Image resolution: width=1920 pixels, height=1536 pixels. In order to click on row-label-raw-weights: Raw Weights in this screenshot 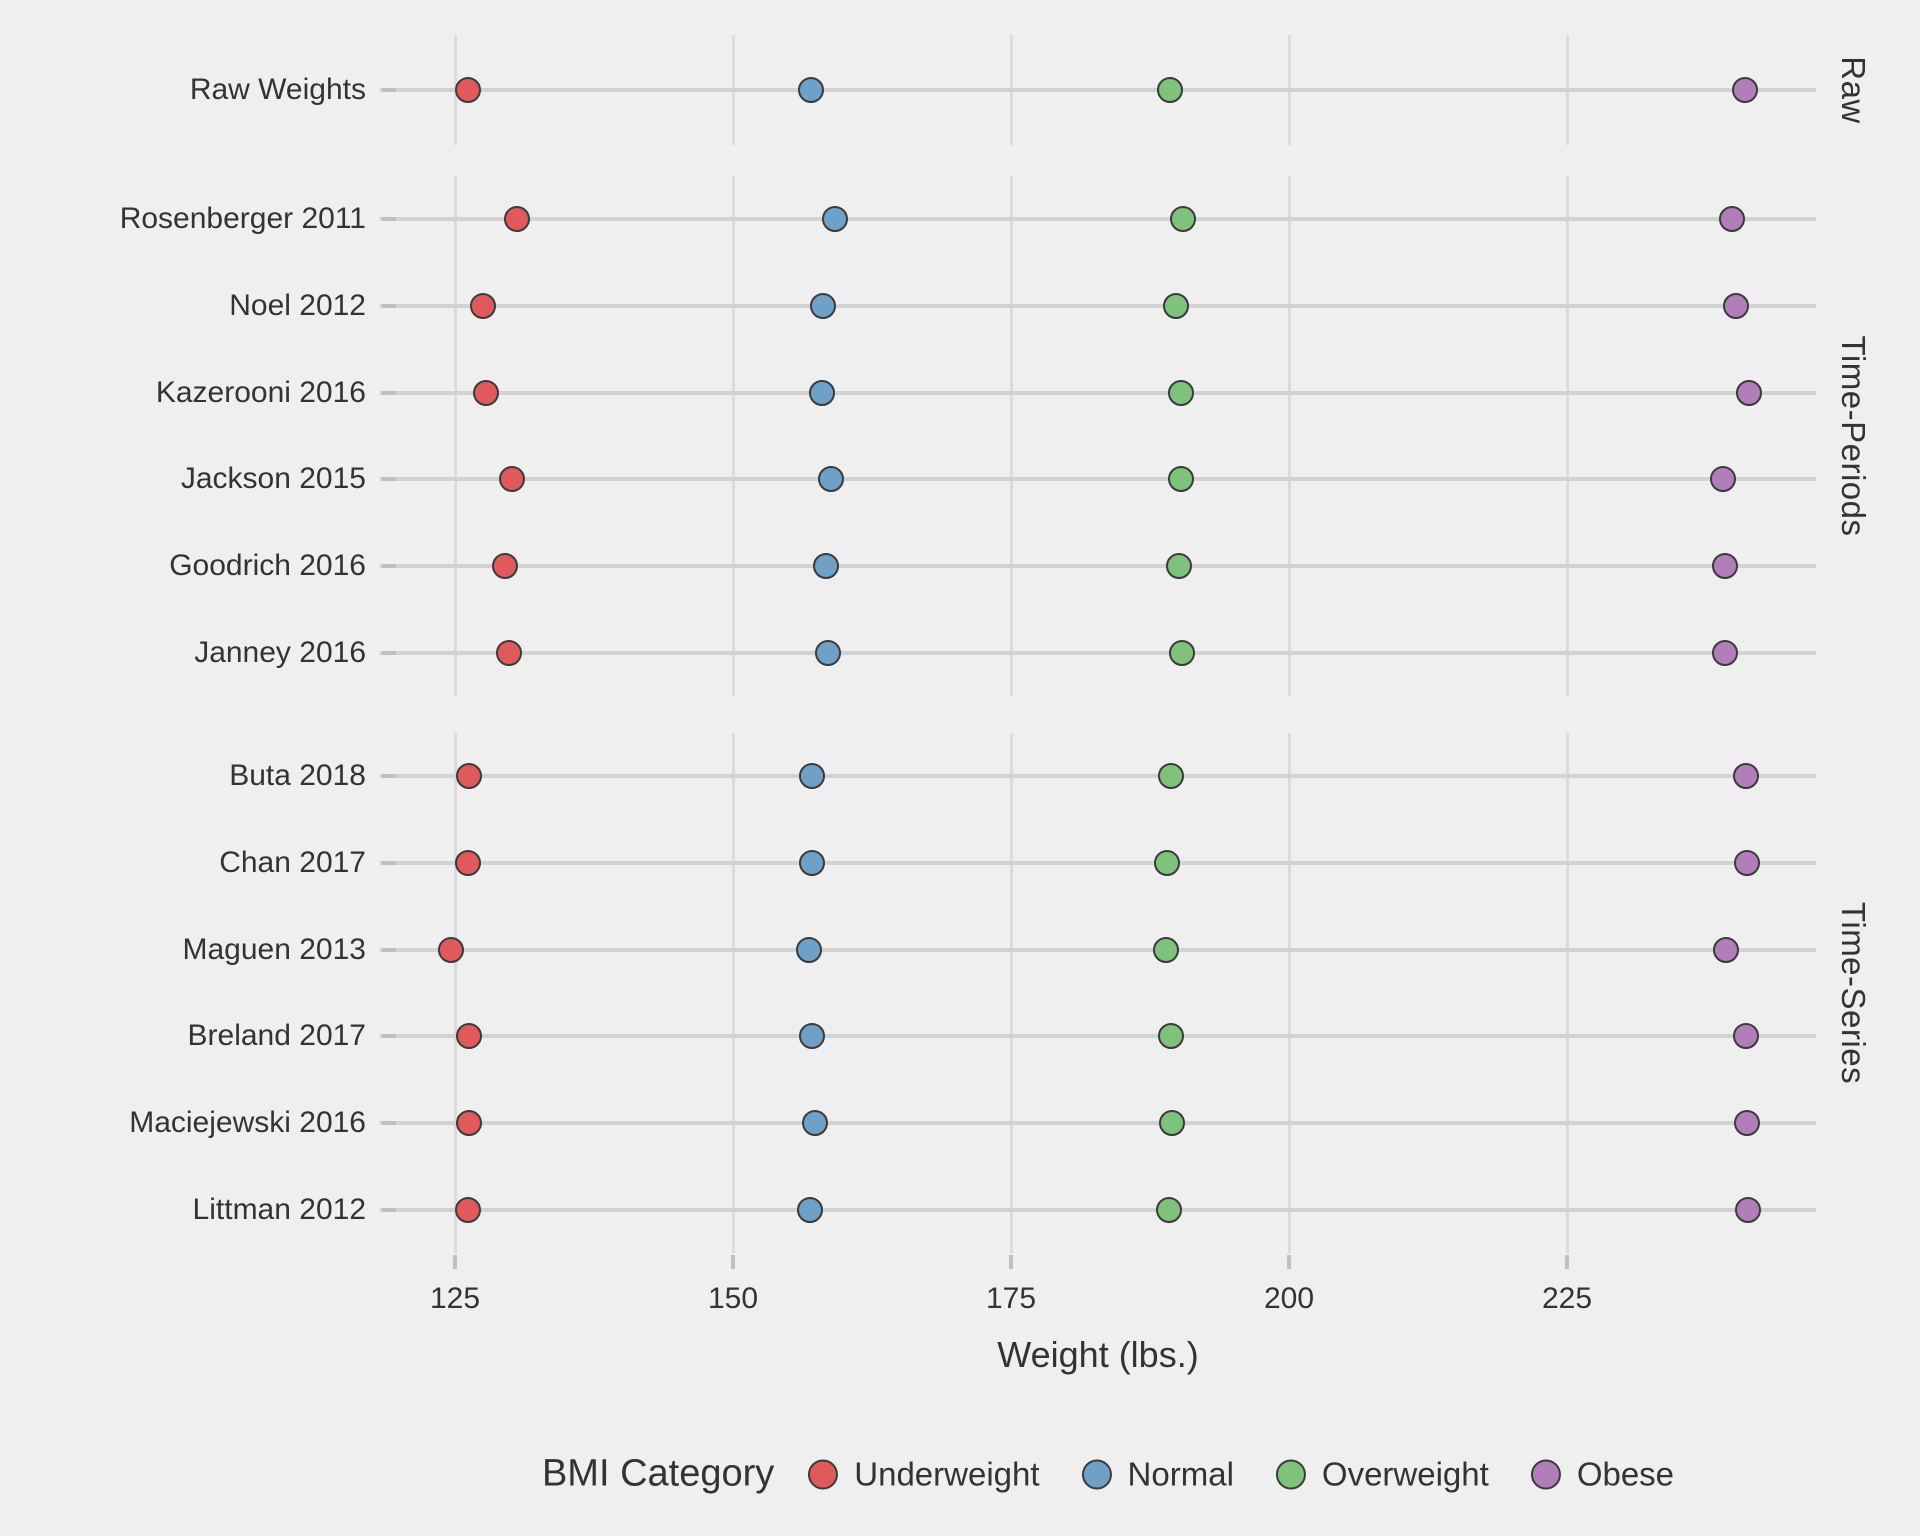, I will do `click(277, 89)`.